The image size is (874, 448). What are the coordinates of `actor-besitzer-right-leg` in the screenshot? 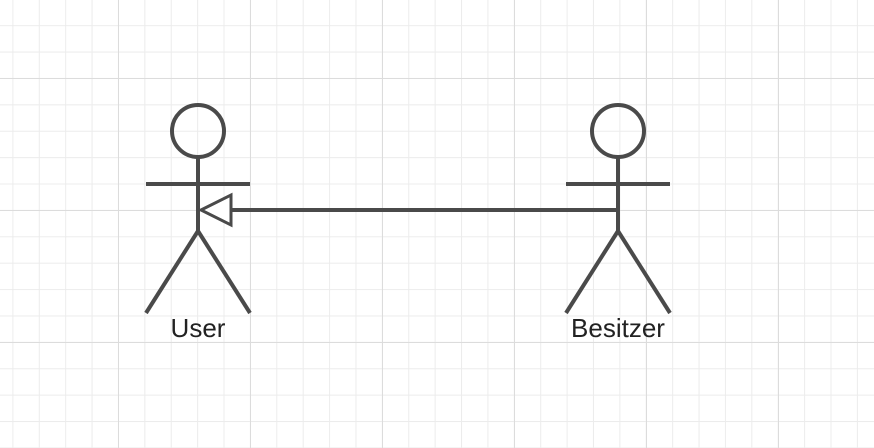 It's located at (644, 272).